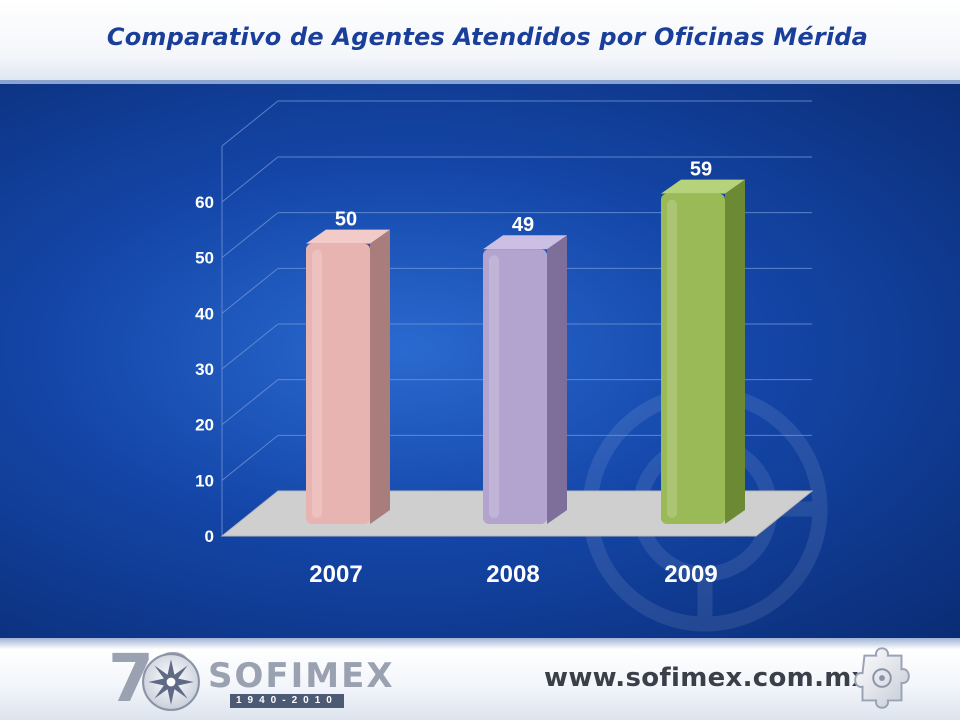  I want to click on sofimex-emblem-icon, so click(171, 682).